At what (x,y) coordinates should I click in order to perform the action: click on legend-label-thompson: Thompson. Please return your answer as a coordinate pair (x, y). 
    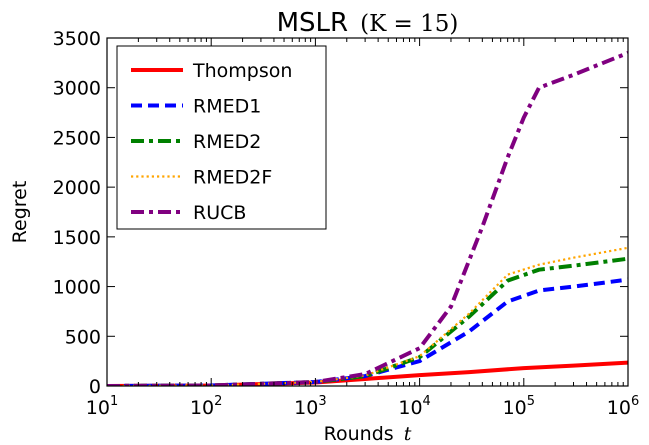
    Looking at the image, I should click on (242, 71).